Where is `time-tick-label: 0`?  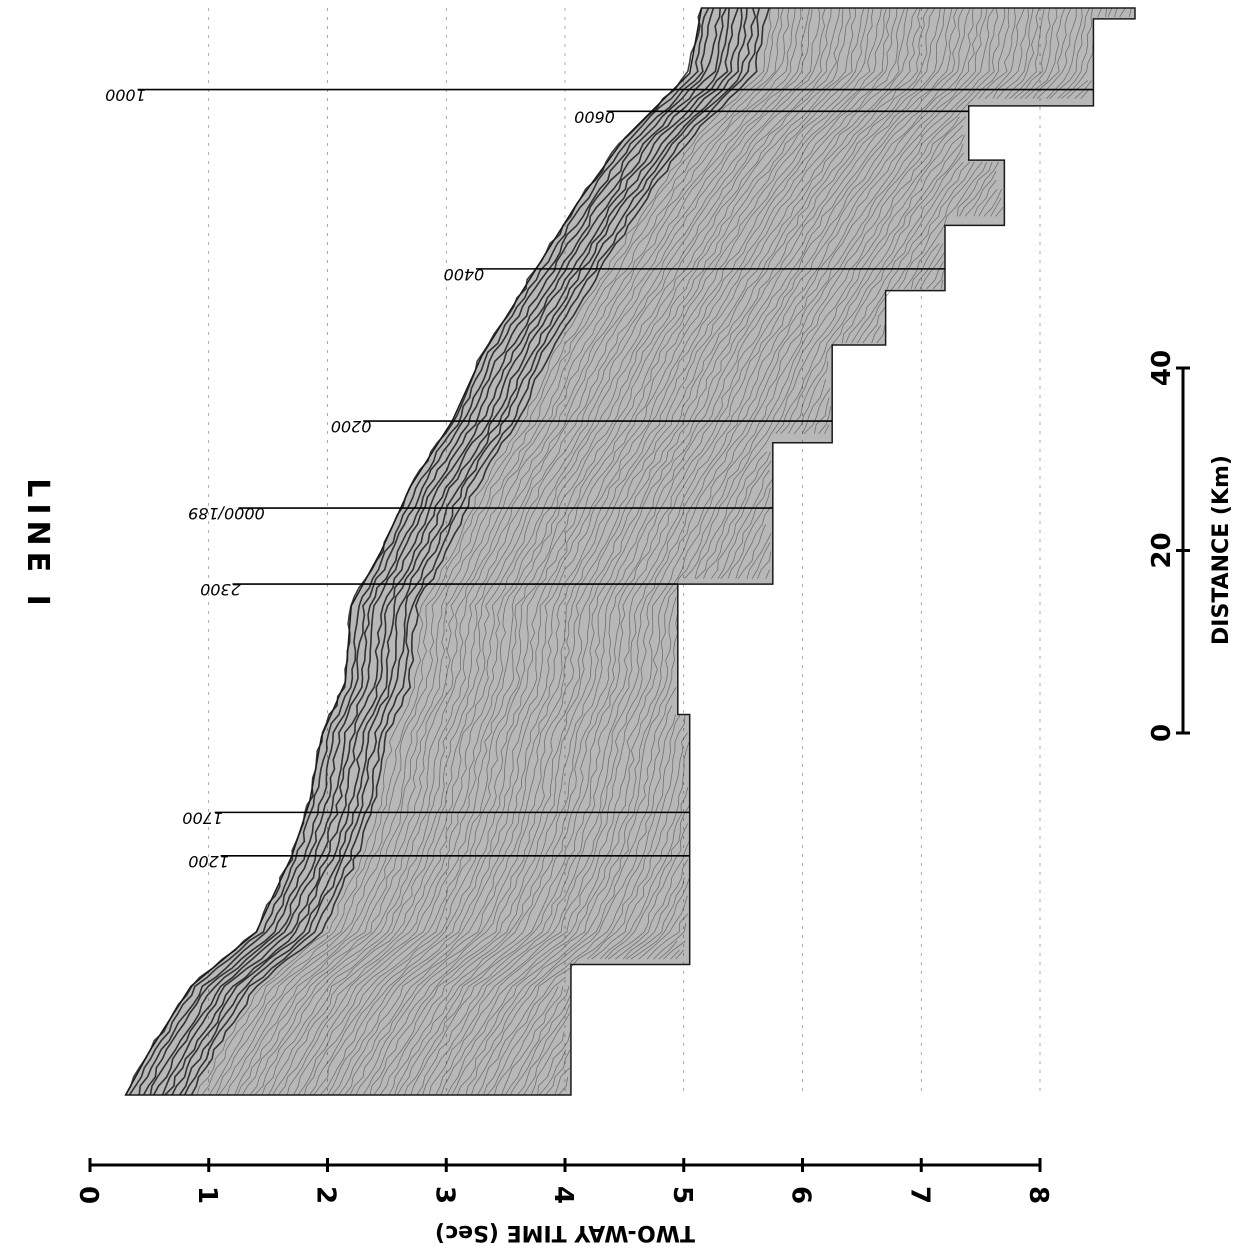
time-tick-label: 0 is located at coordinates (88, 1195).